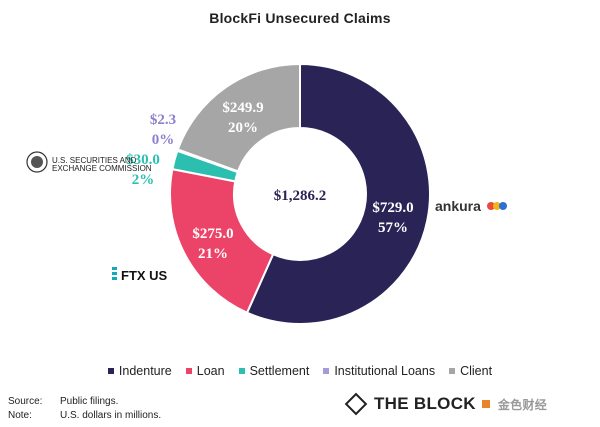 The height and width of the screenshot is (427, 600). I want to click on client-value-label: $249.9, so click(242, 108).